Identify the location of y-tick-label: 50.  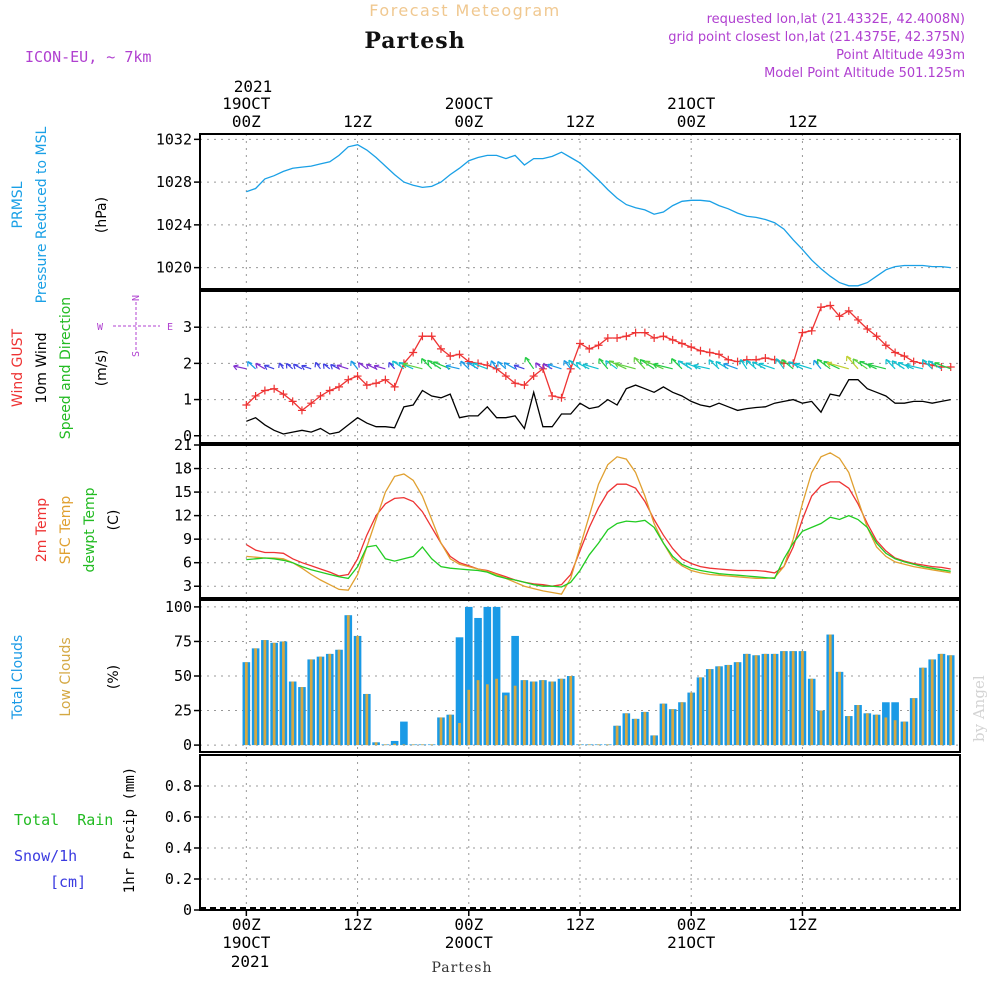
(183, 676).